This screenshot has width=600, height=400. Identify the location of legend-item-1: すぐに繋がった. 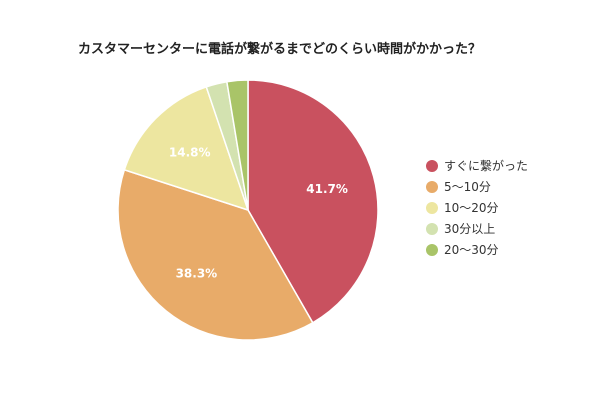
(477, 165).